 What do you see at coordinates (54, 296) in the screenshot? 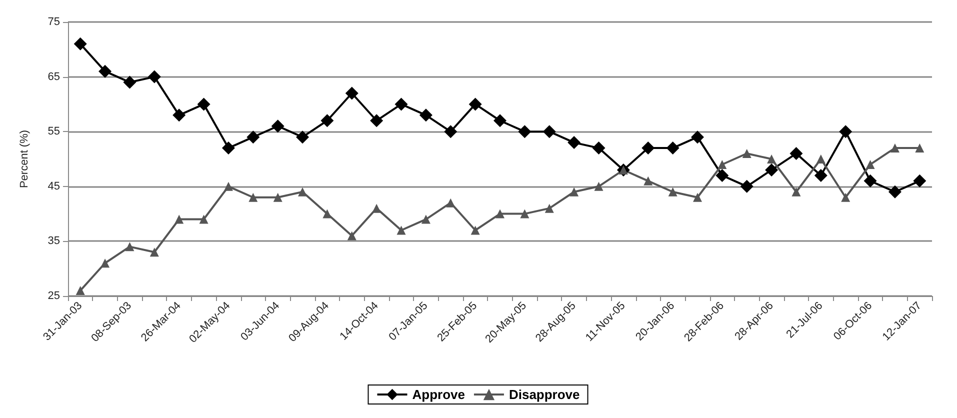
I see `y-tick-label: 25` at bounding box center [54, 296].